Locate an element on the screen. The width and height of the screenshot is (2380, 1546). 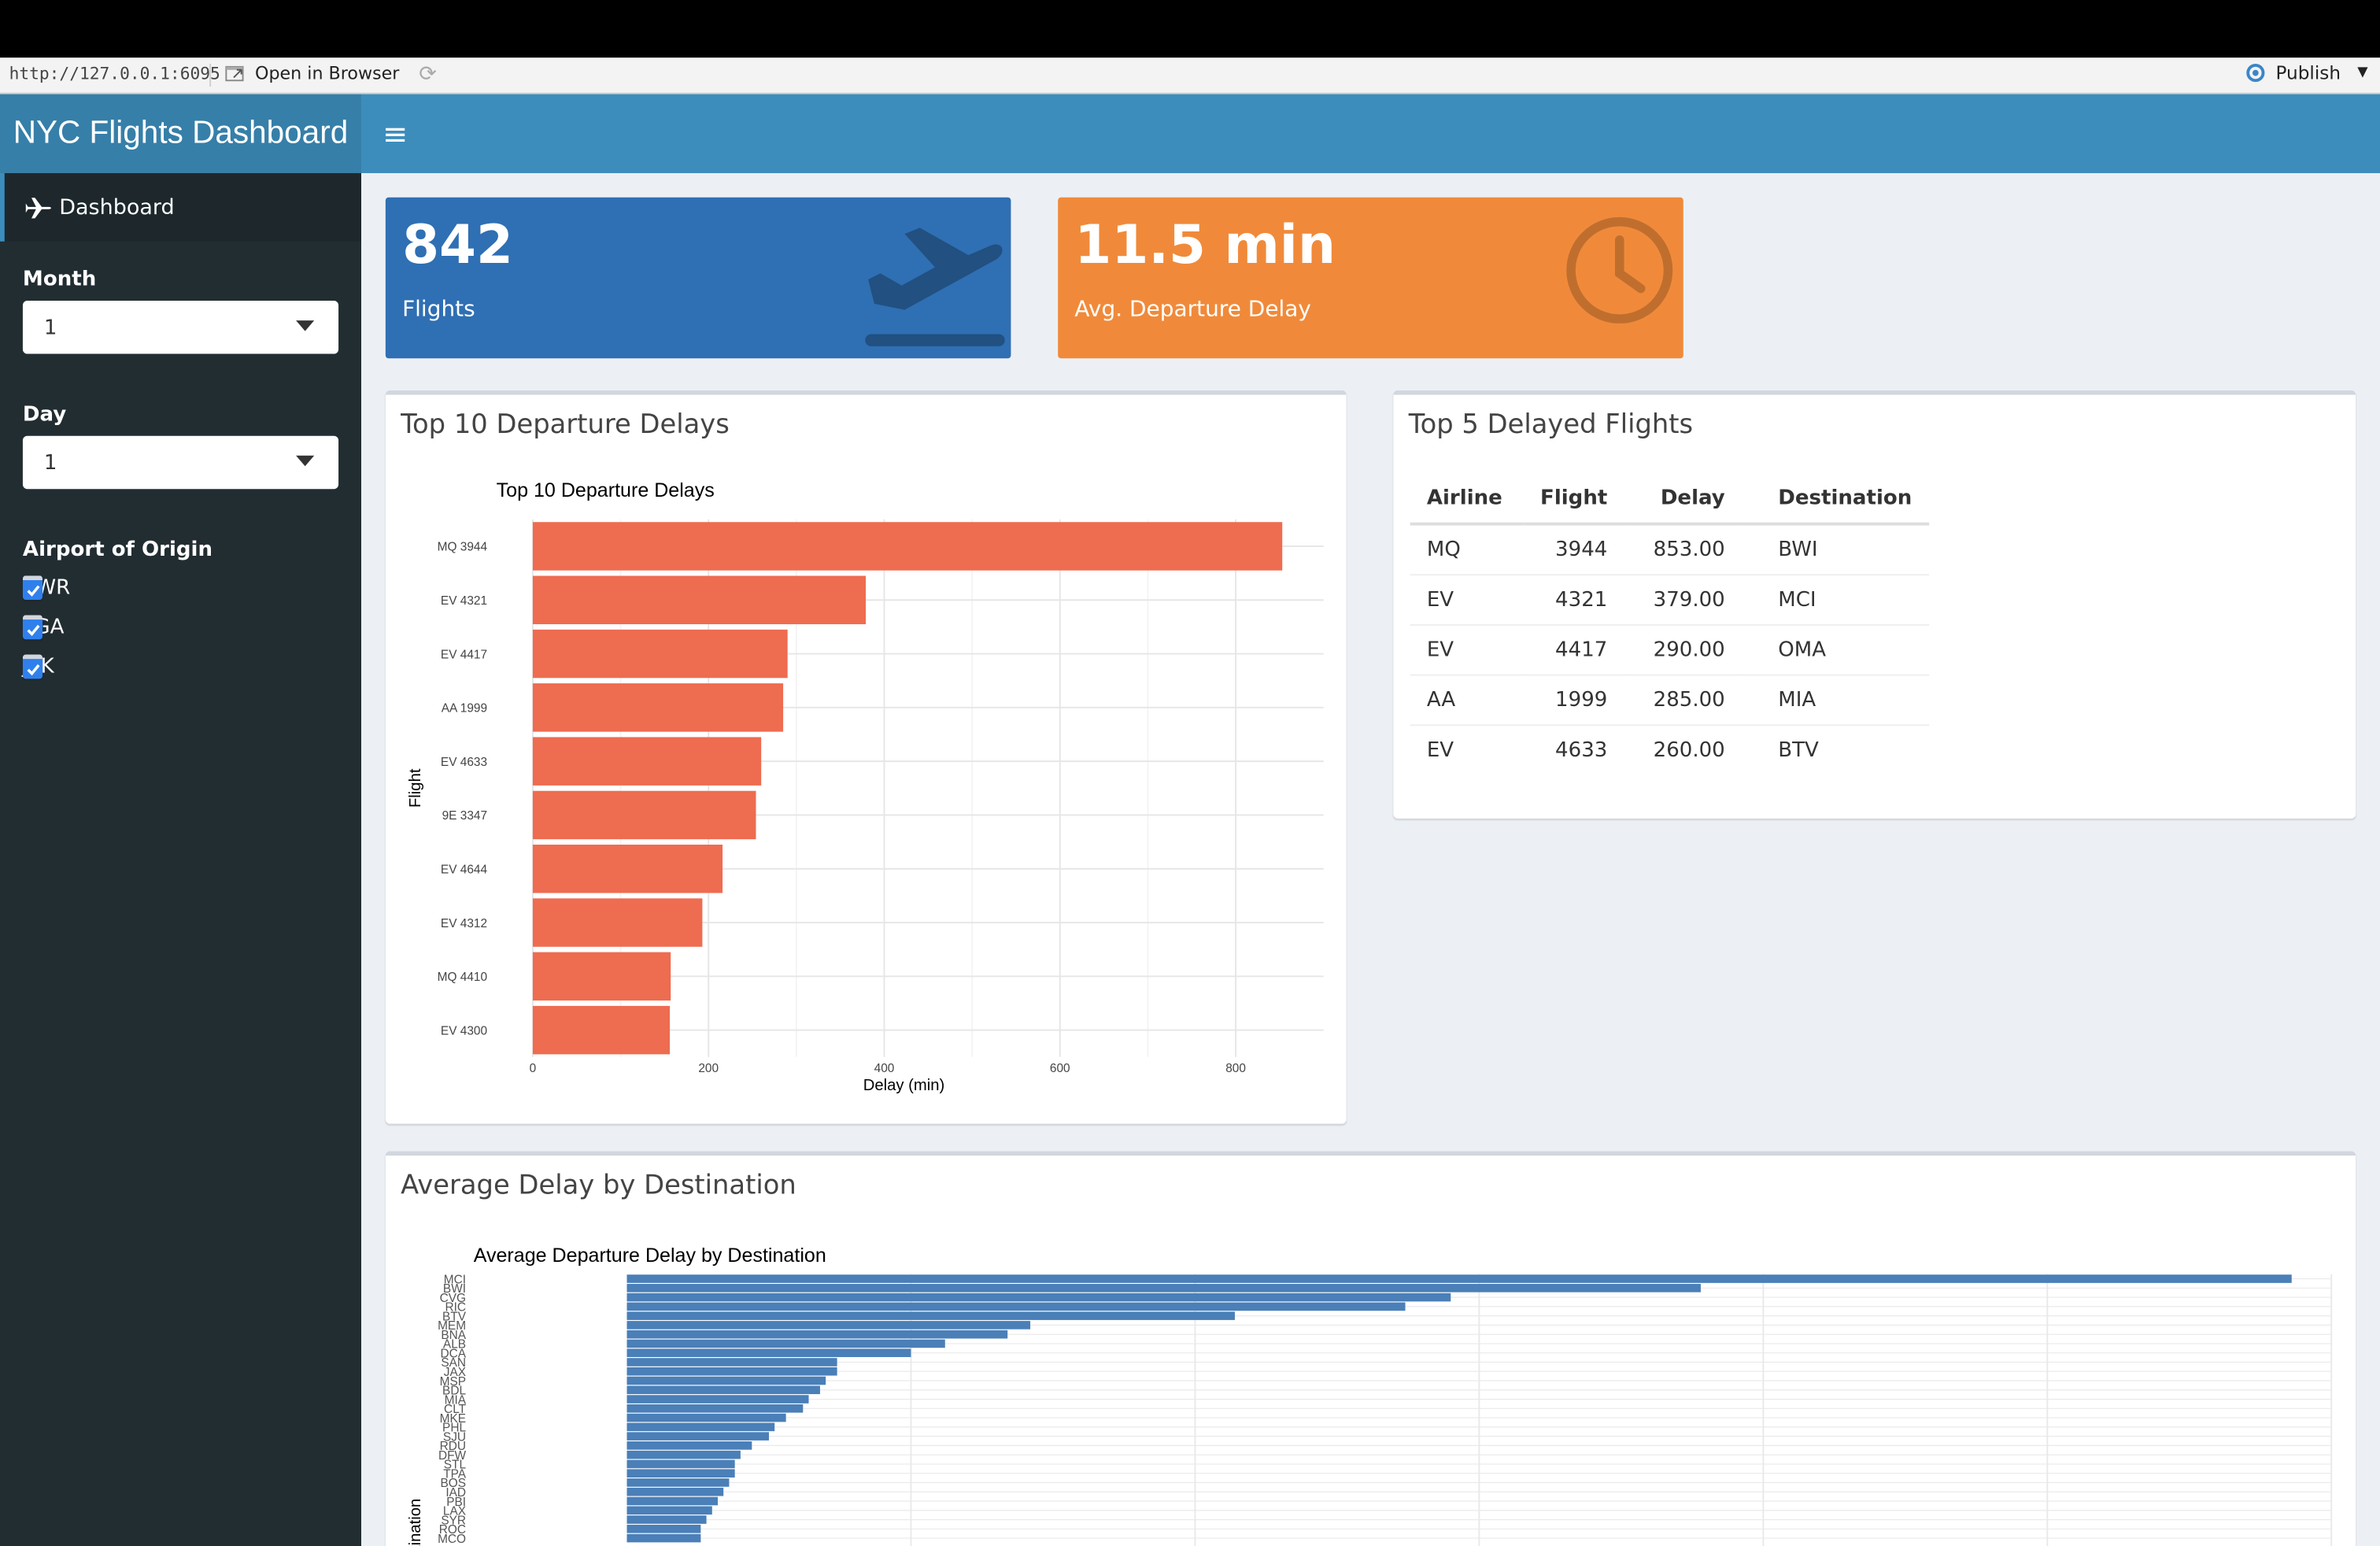
y-axis-label: Destination is located at coordinates (415, 1523).